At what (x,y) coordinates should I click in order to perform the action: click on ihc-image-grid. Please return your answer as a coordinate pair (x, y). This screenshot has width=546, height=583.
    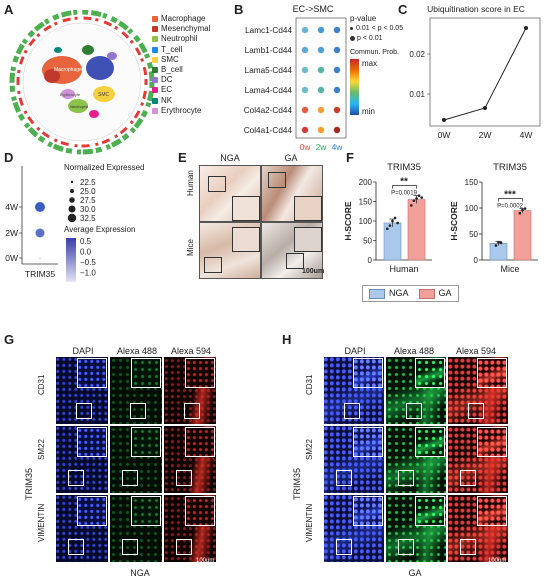
    Looking at the image, I should click on (261, 222).